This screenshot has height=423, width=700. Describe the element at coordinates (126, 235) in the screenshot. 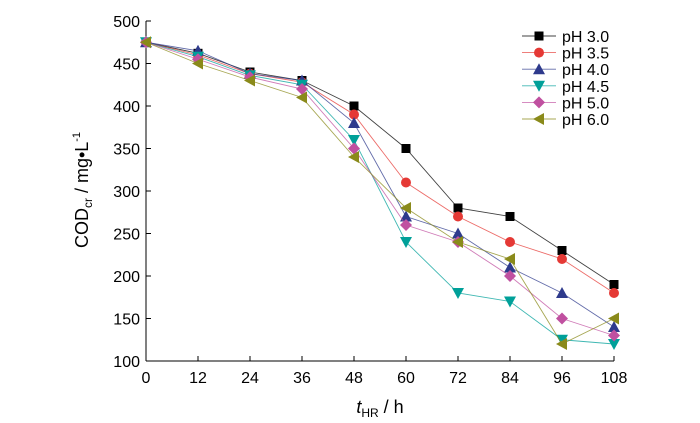

I see `y-tick-label: 250` at that location.